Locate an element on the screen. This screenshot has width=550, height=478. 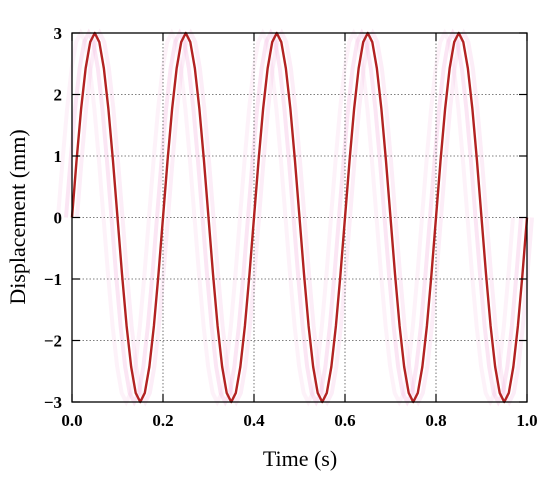
x-tick-label: 0.0 is located at coordinates (71, 420).